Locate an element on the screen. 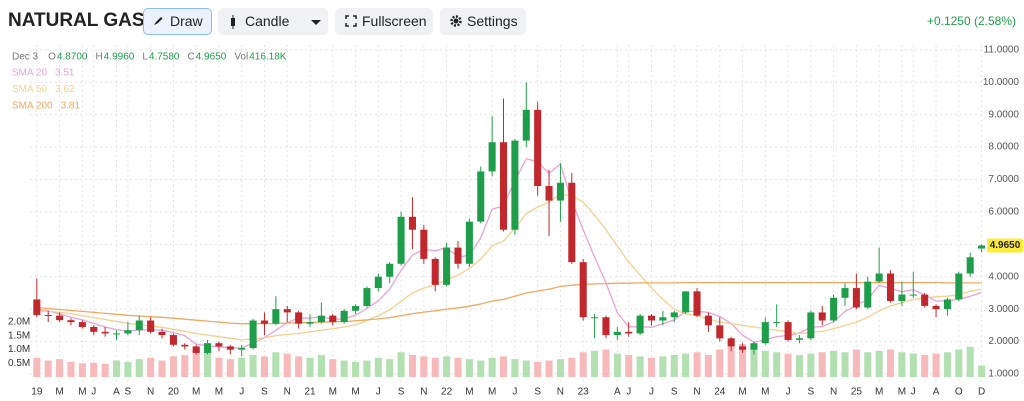  header-key: Vol is located at coordinates (241, 57).